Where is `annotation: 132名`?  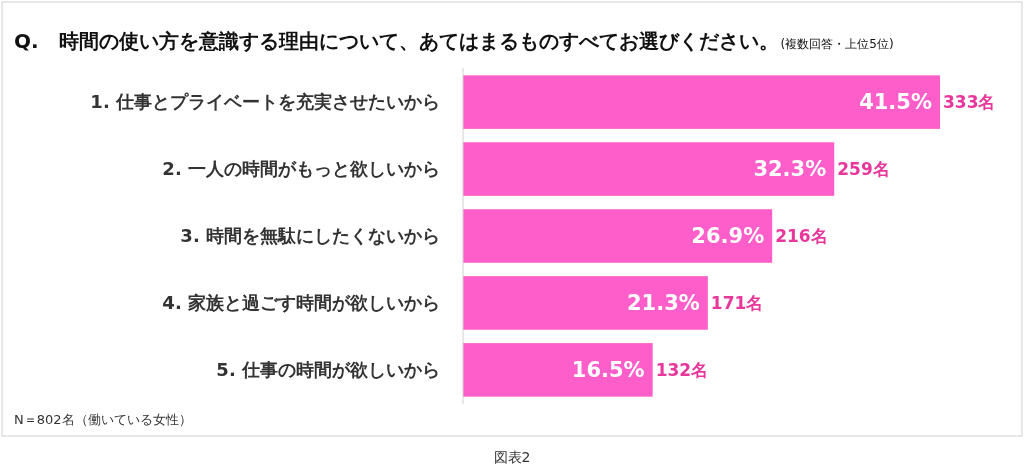 annotation: 132名 is located at coordinates (682, 369).